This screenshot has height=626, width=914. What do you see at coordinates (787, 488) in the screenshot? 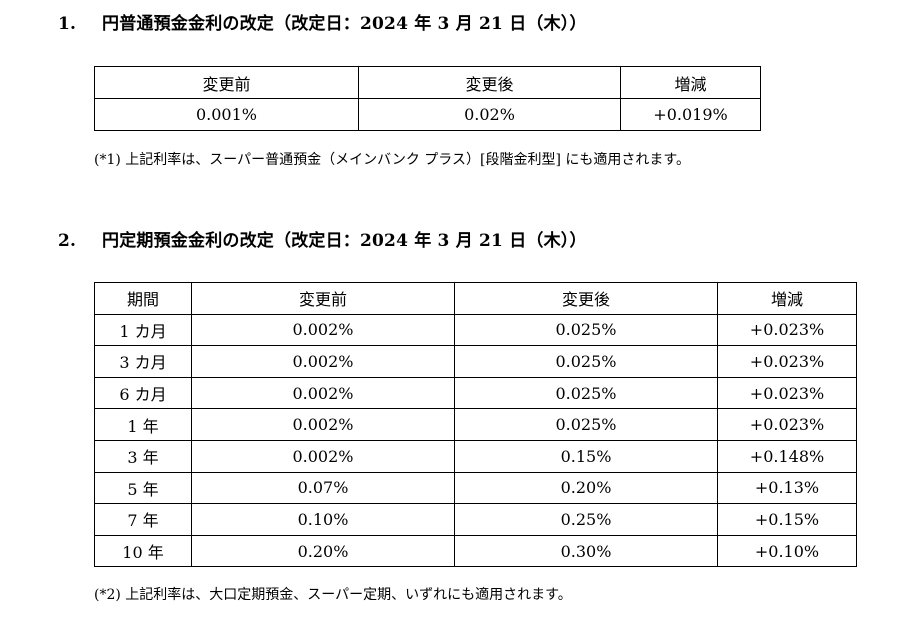
I see `rate-change-cell: +0.13%` at bounding box center [787, 488].